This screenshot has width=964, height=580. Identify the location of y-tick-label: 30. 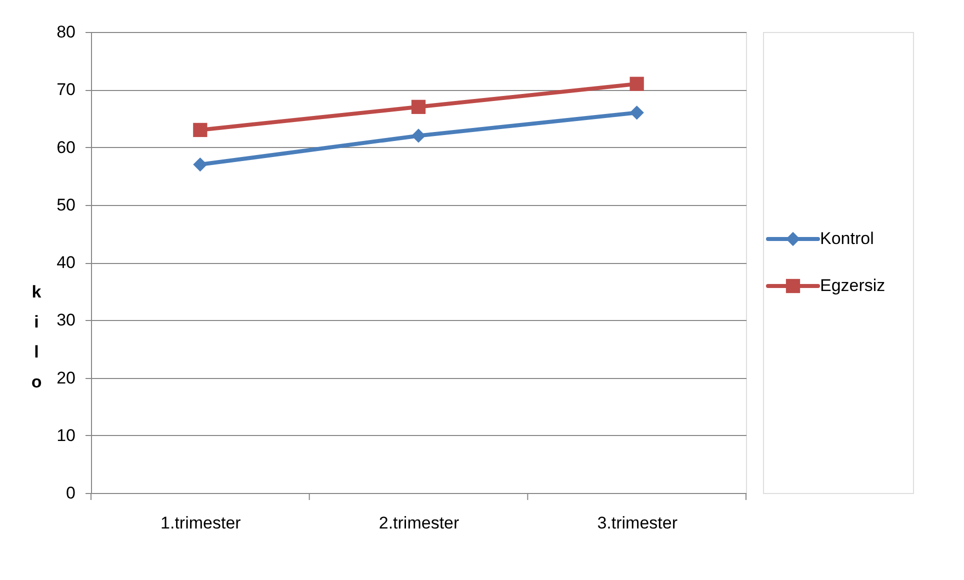
(66, 320).